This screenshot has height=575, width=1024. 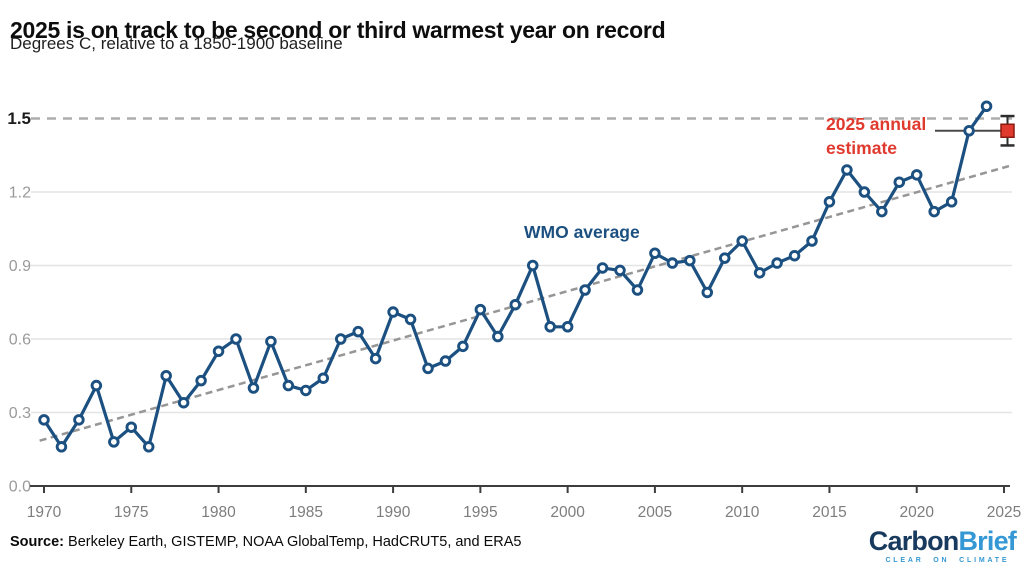 What do you see at coordinates (20, 413) in the screenshot?
I see `y-tick-label: 0.3` at bounding box center [20, 413].